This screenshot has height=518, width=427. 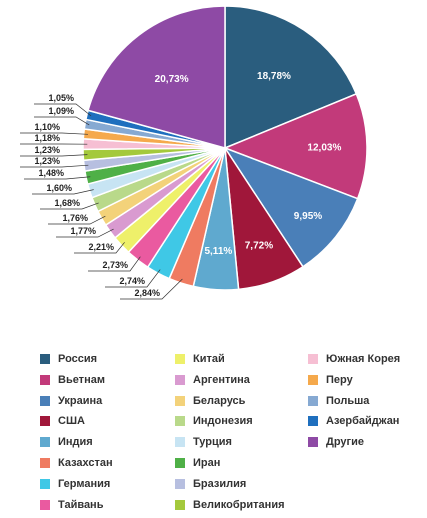 I want to click on legend-item-сша: США, so click(x=62, y=421).